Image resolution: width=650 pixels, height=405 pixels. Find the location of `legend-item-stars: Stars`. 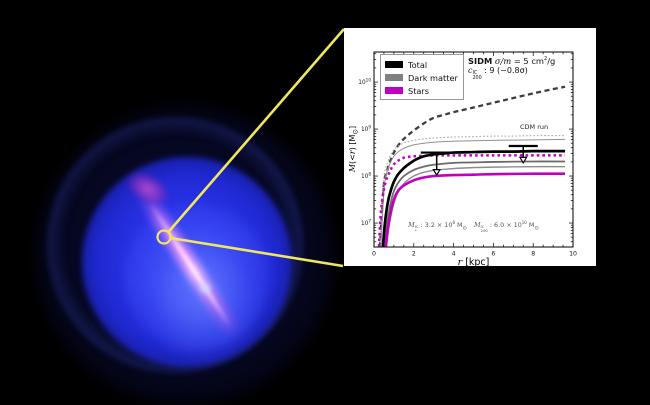

legend-item-stars: Stars is located at coordinates (424, 90).